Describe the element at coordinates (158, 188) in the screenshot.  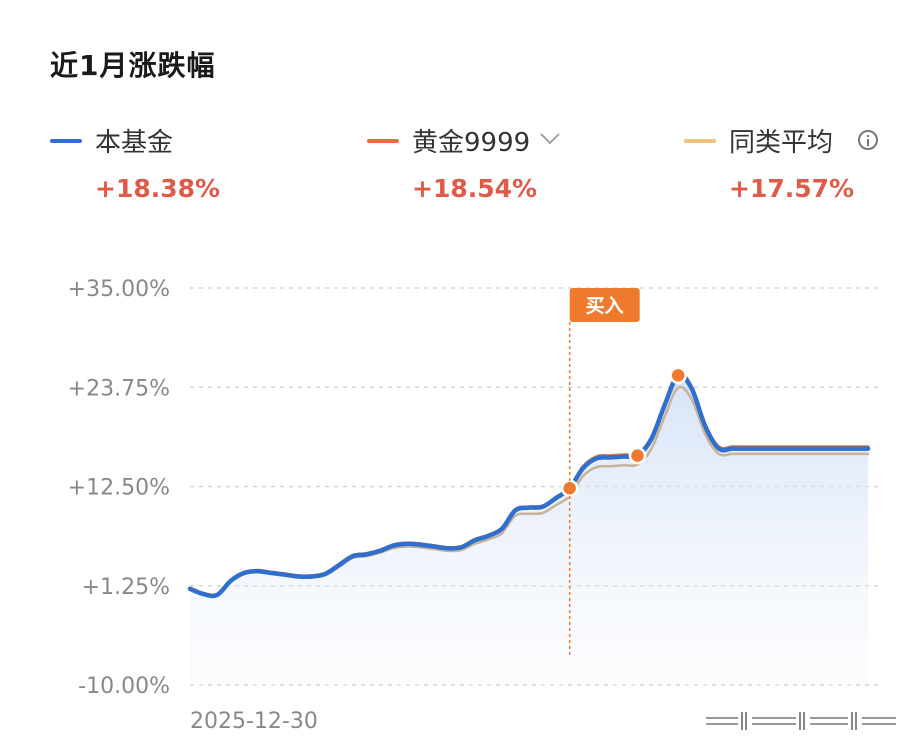
I see `legend-value-fund: +18.38%` at that location.